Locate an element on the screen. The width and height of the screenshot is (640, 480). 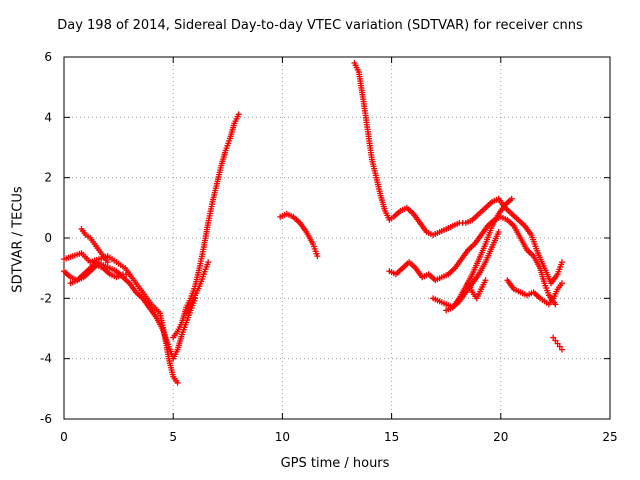
data-point-arc-b is located at coordinates (177, 382).